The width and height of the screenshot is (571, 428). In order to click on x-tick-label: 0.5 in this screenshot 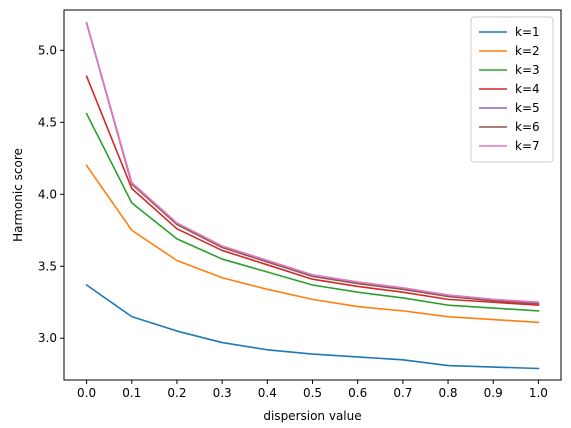, I will do `click(312, 393)`.